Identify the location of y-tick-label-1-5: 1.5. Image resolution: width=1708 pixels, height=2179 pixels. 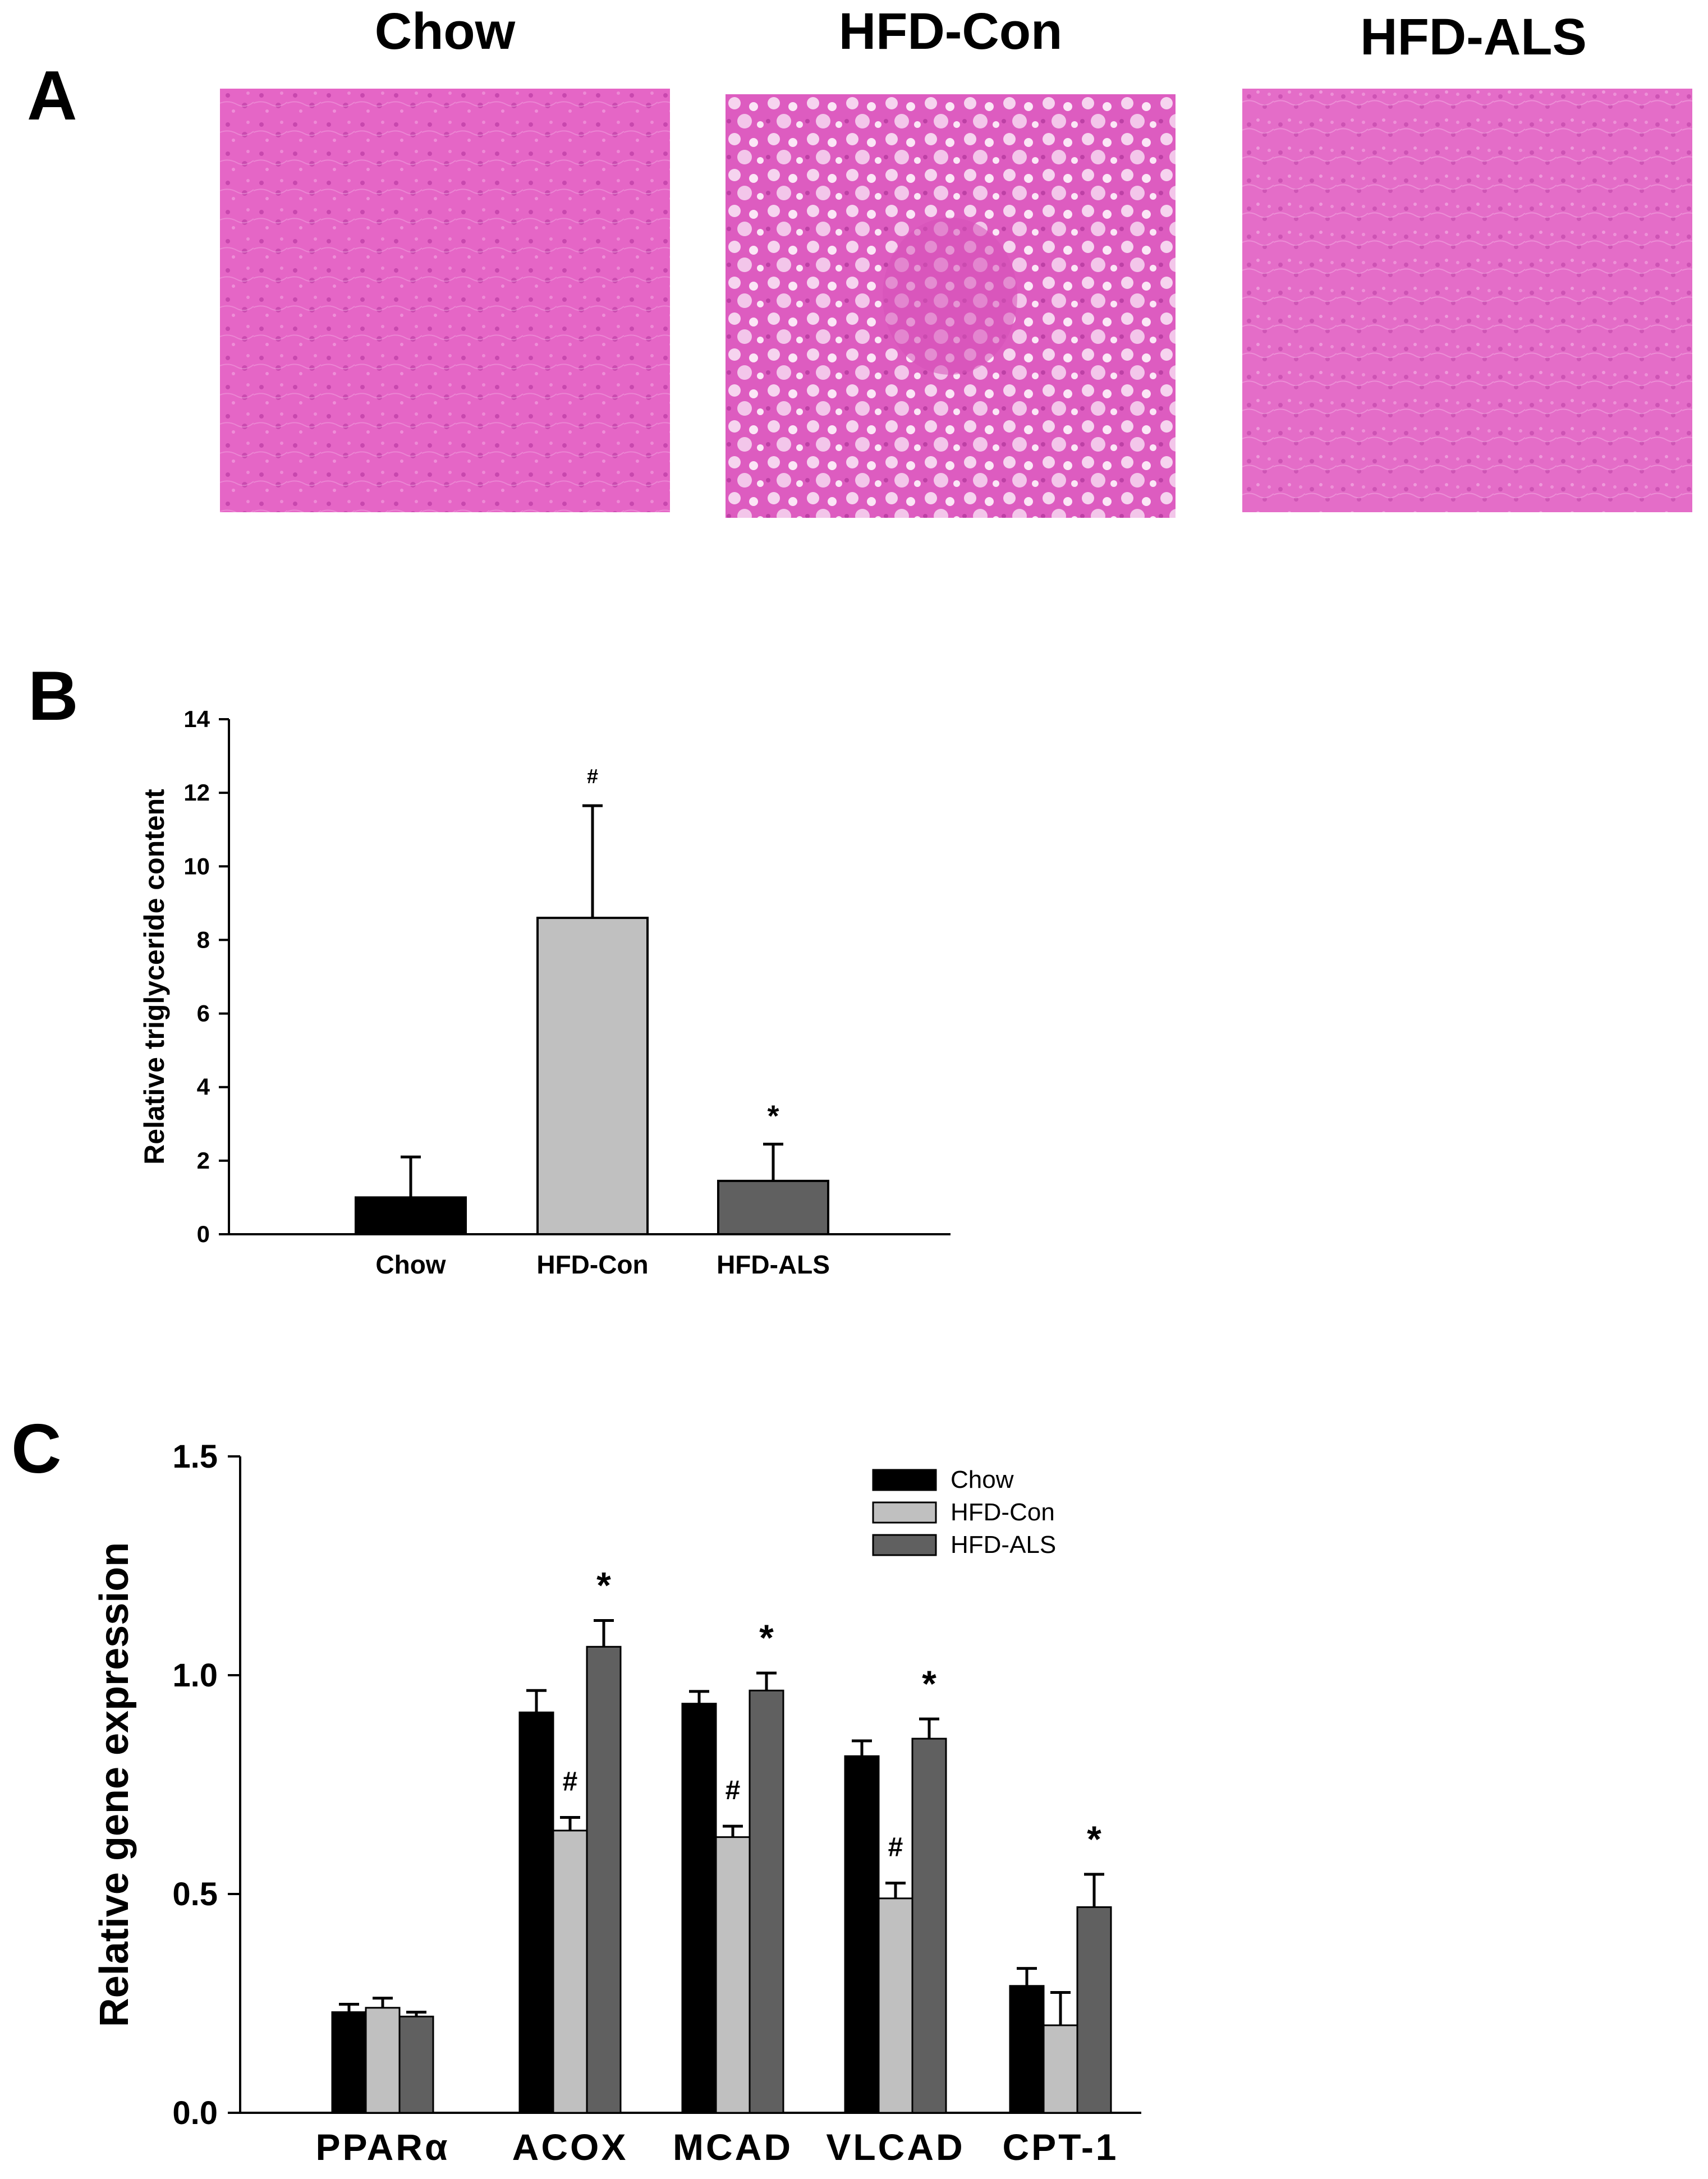
(195, 1457).